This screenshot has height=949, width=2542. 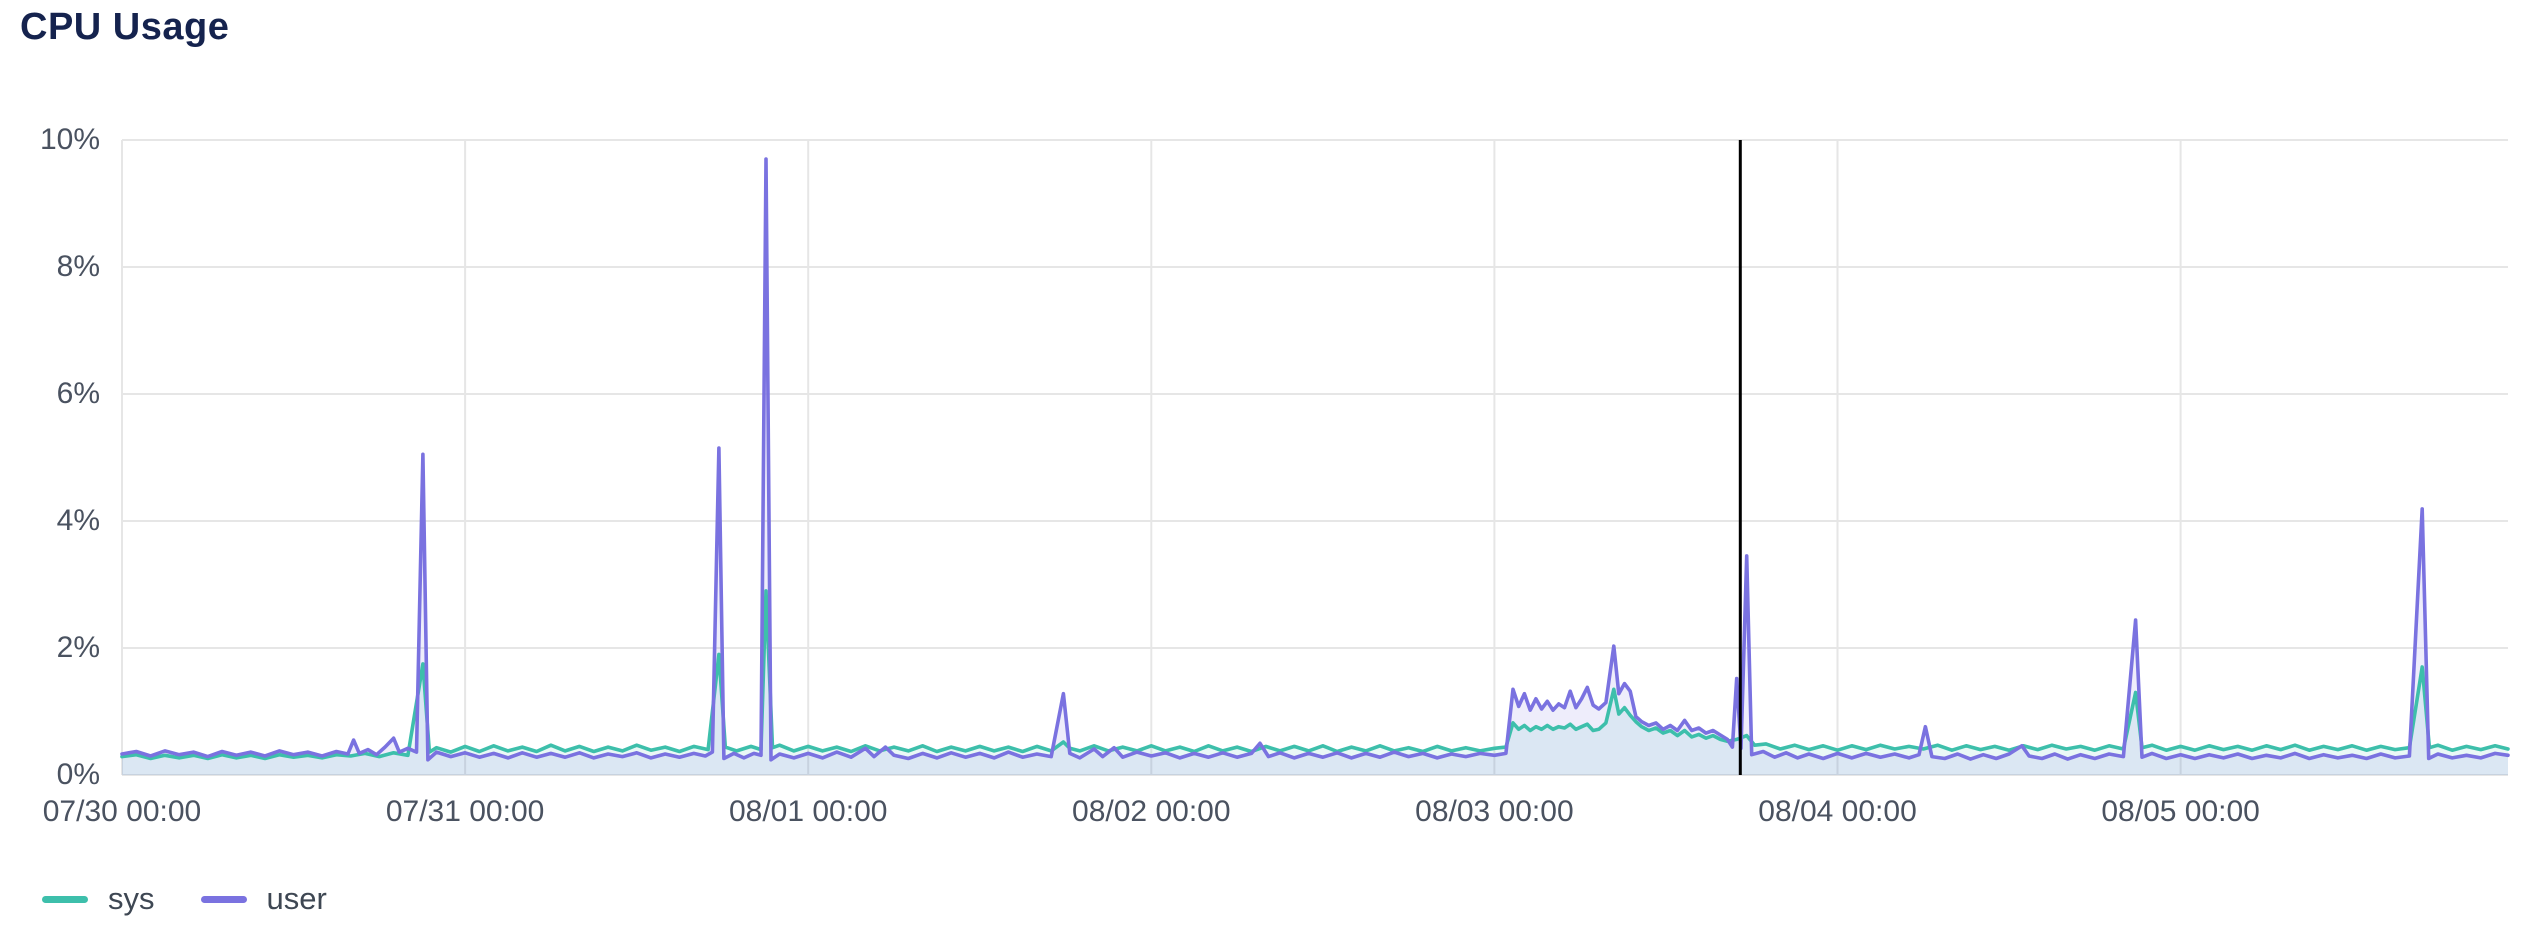 What do you see at coordinates (296, 898) in the screenshot?
I see `legend-label-user: user` at bounding box center [296, 898].